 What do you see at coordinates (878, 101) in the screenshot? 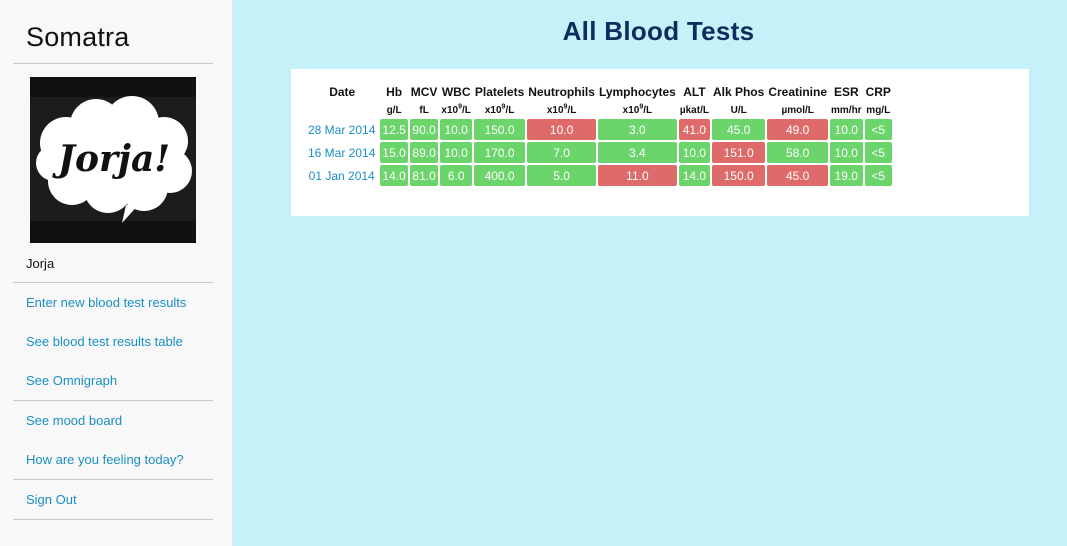
I see `column-header: CRP mg/L` at bounding box center [878, 101].